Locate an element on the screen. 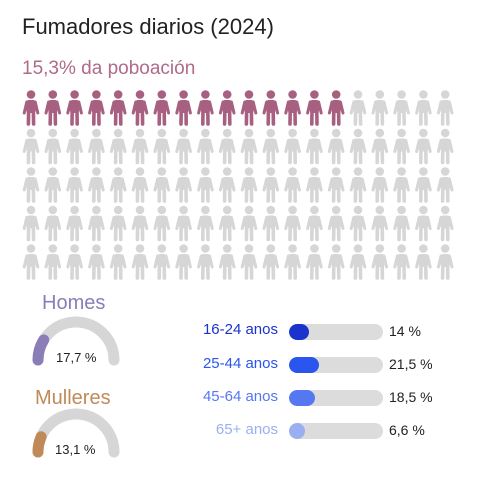 The width and height of the screenshot is (480, 480). age-value-16-24: 14 % is located at coordinates (405, 331).